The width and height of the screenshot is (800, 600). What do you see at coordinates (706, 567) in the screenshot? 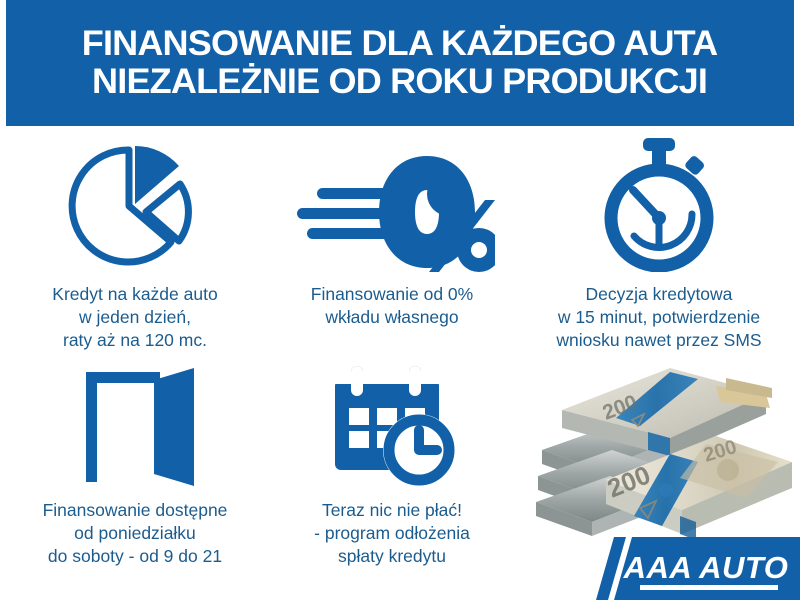
I see `logo-text: AAA AUTO` at bounding box center [706, 567].